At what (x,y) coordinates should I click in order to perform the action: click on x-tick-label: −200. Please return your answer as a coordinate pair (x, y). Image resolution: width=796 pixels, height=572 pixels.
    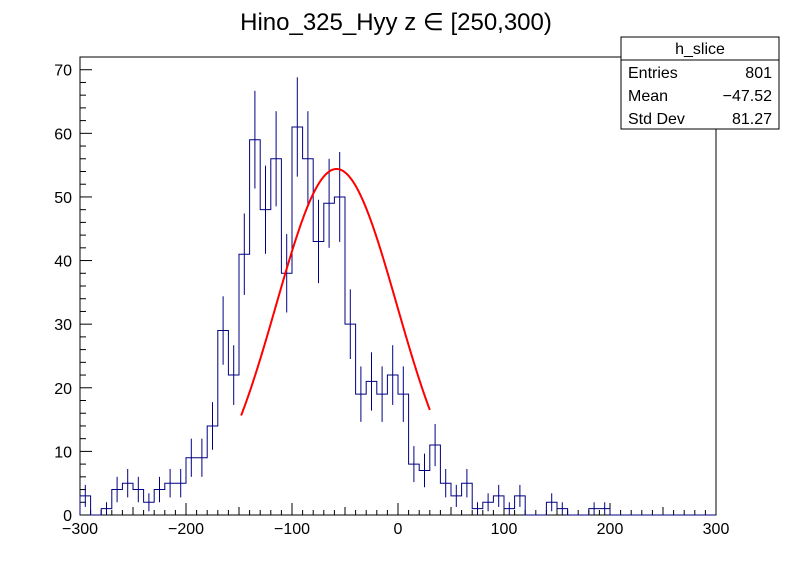
    Looking at the image, I should click on (186, 529).